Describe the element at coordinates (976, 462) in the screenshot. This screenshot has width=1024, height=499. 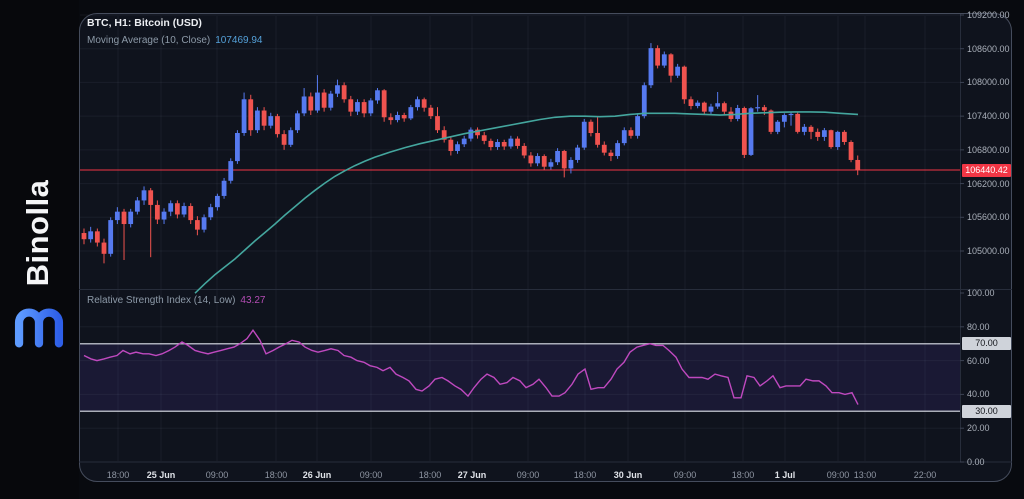
I see `rsi-tick-label: 0.00` at that location.